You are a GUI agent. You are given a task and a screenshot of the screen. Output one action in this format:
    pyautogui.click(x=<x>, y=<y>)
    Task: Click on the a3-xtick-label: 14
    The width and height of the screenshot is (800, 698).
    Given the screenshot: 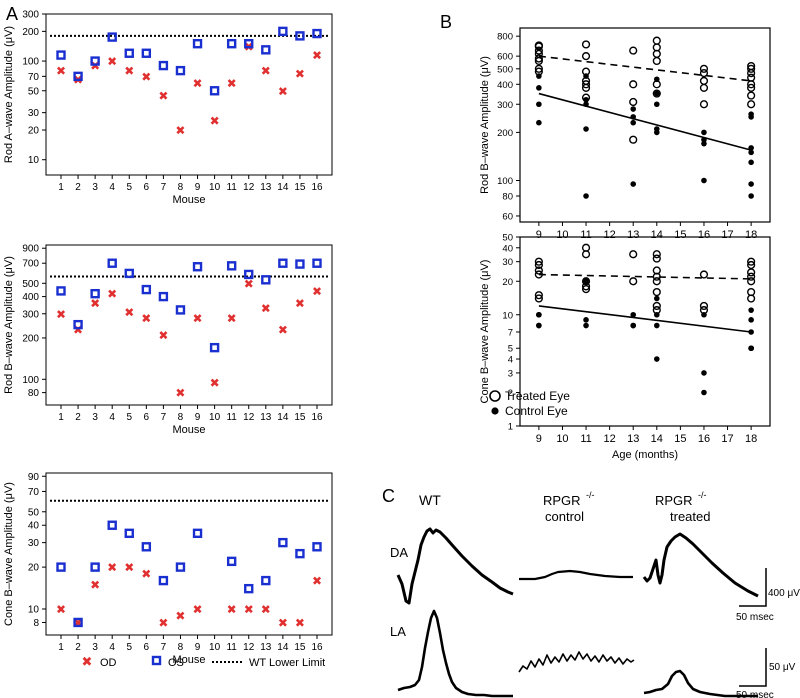 What is the action you would take?
    pyautogui.click(x=283, y=647)
    